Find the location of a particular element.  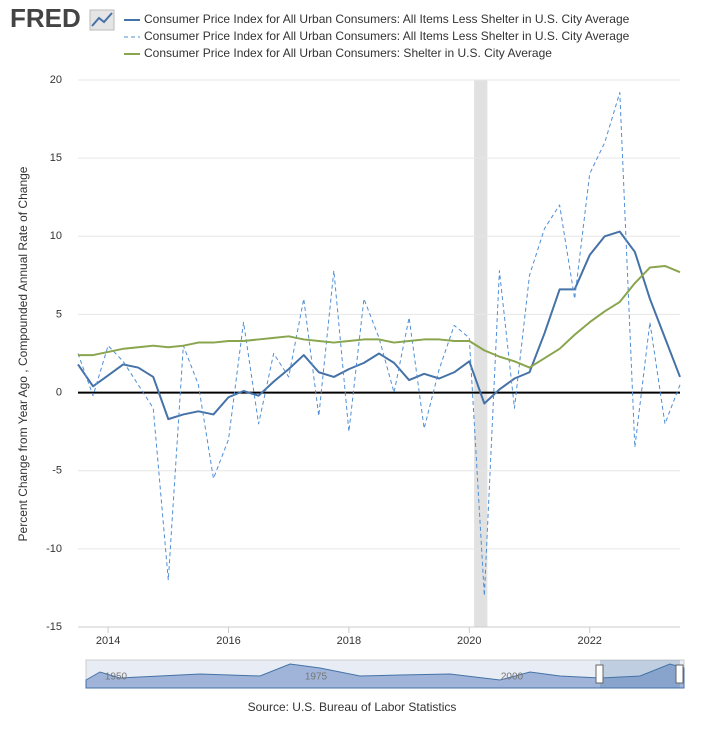

series-line is located at coordinates (379, 316).